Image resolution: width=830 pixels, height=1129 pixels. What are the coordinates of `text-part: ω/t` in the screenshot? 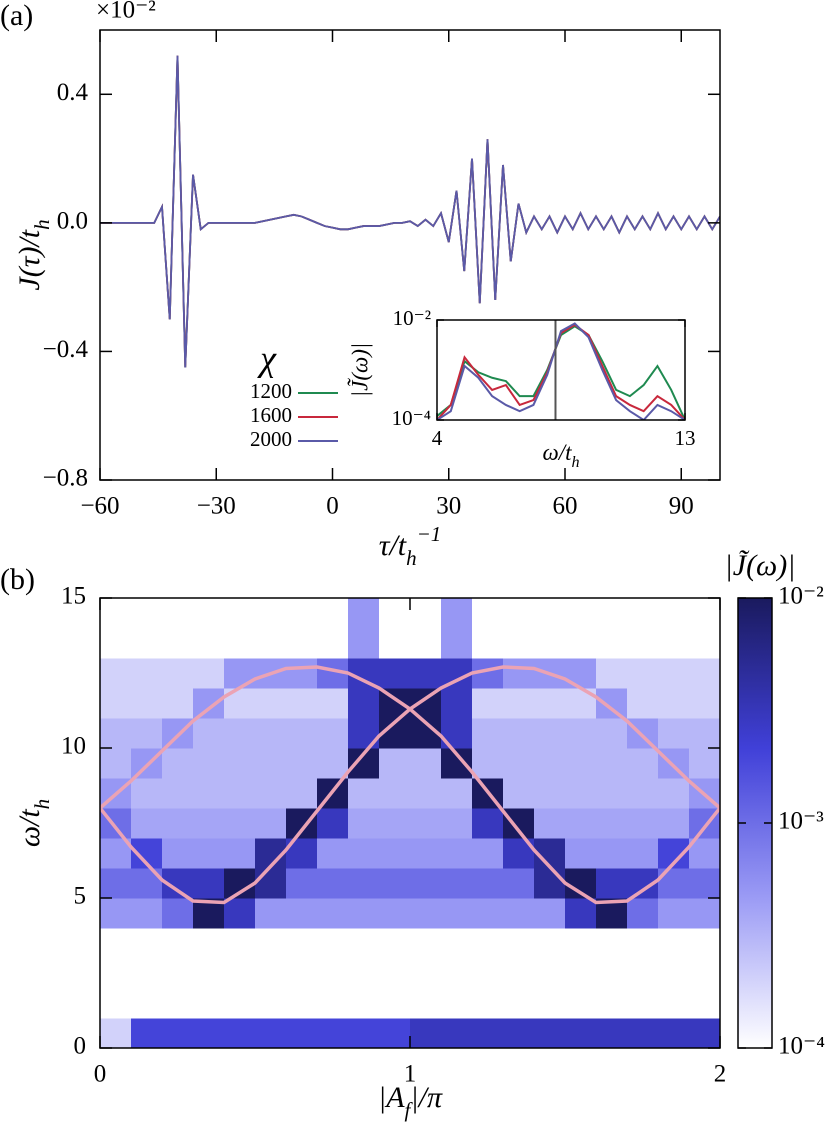 It's located at (557, 452).